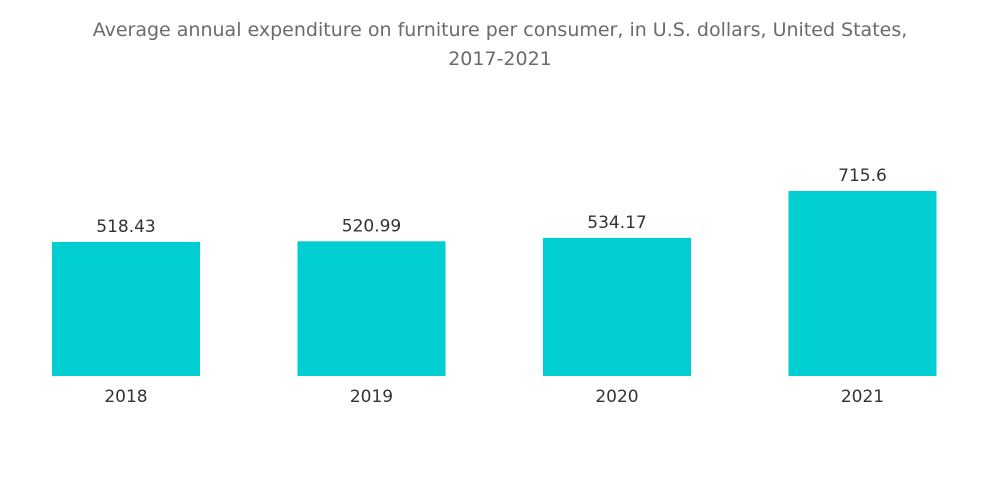 The height and width of the screenshot is (504, 1000). What do you see at coordinates (125, 397) in the screenshot?
I see `x-tick-label-2018: 2018` at bounding box center [125, 397].